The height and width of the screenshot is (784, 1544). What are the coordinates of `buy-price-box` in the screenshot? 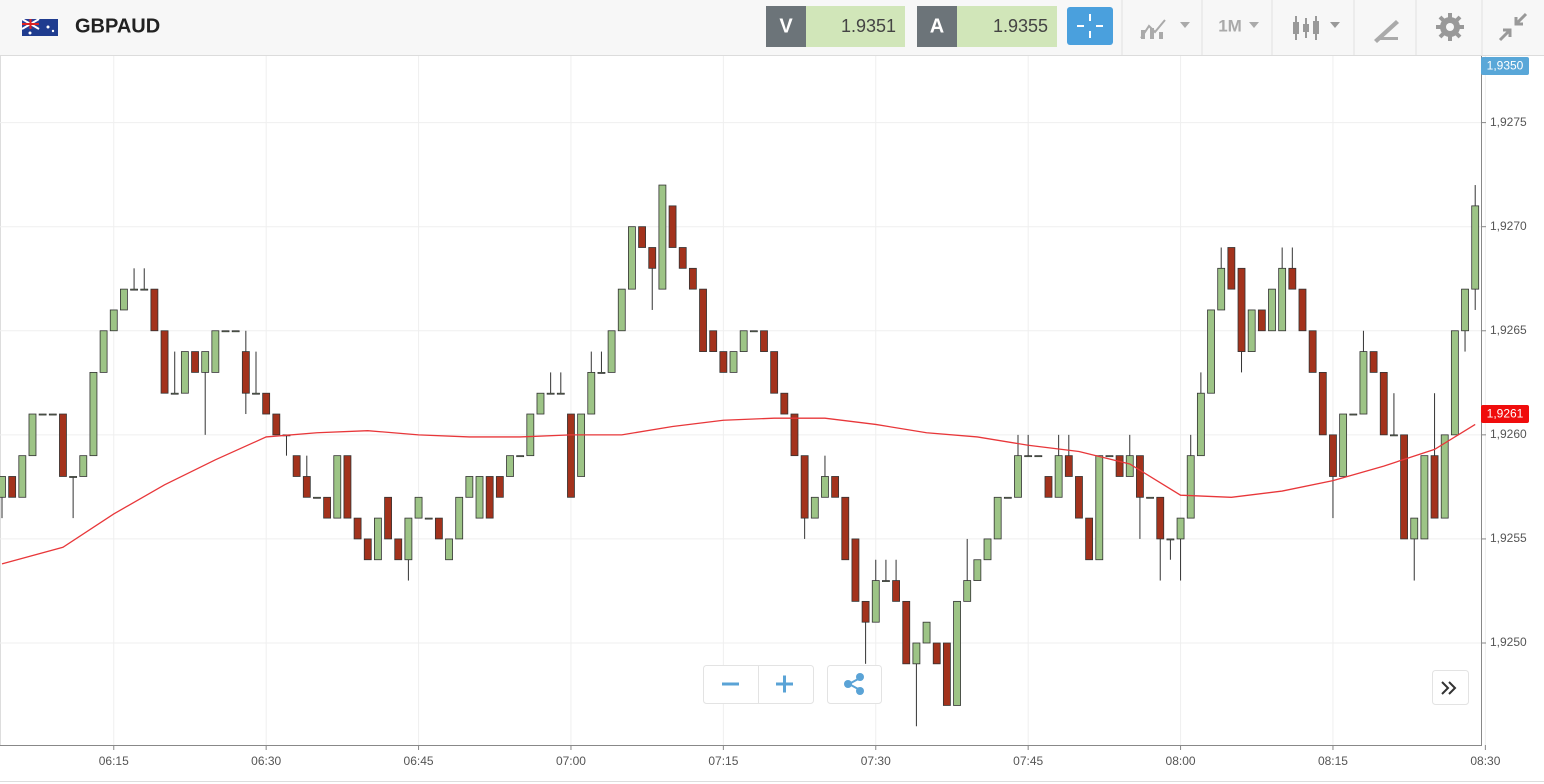 It's located at (1007, 26).